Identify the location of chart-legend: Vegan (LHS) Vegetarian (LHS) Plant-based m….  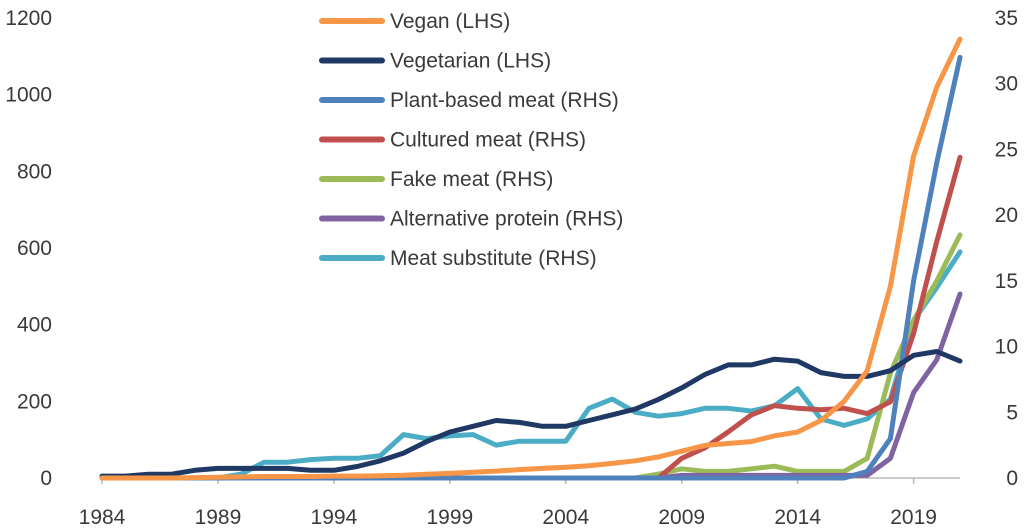
(471, 140).